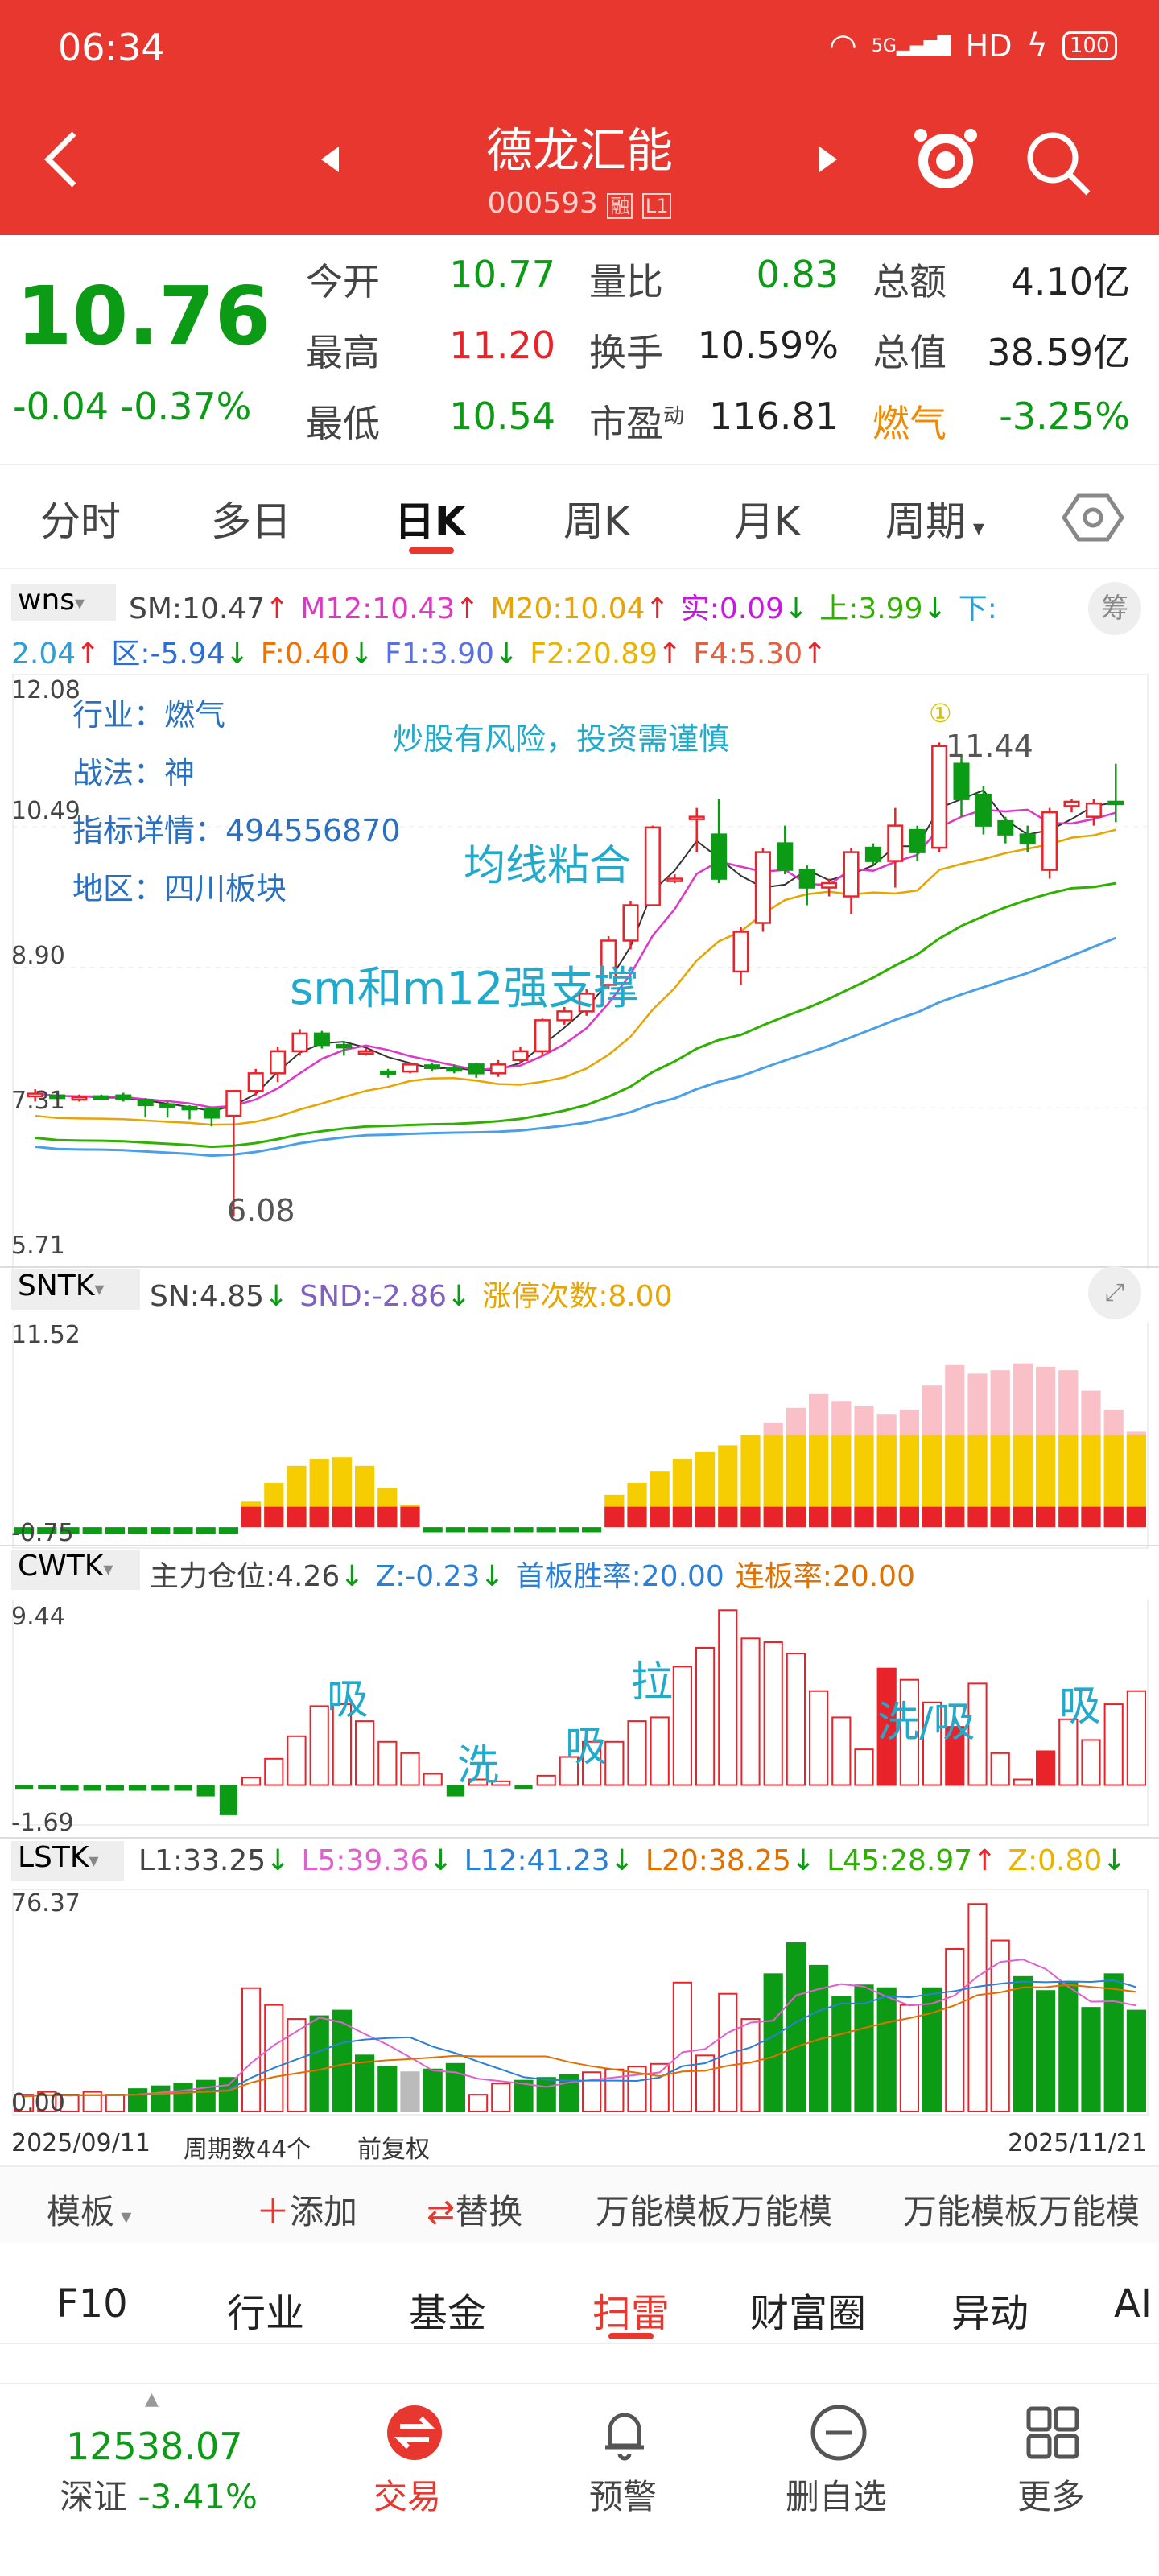 This screenshot has height=2576, width=1159. What do you see at coordinates (448, 2313) in the screenshot?
I see `subtab-2: 基金` at bounding box center [448, 2313].